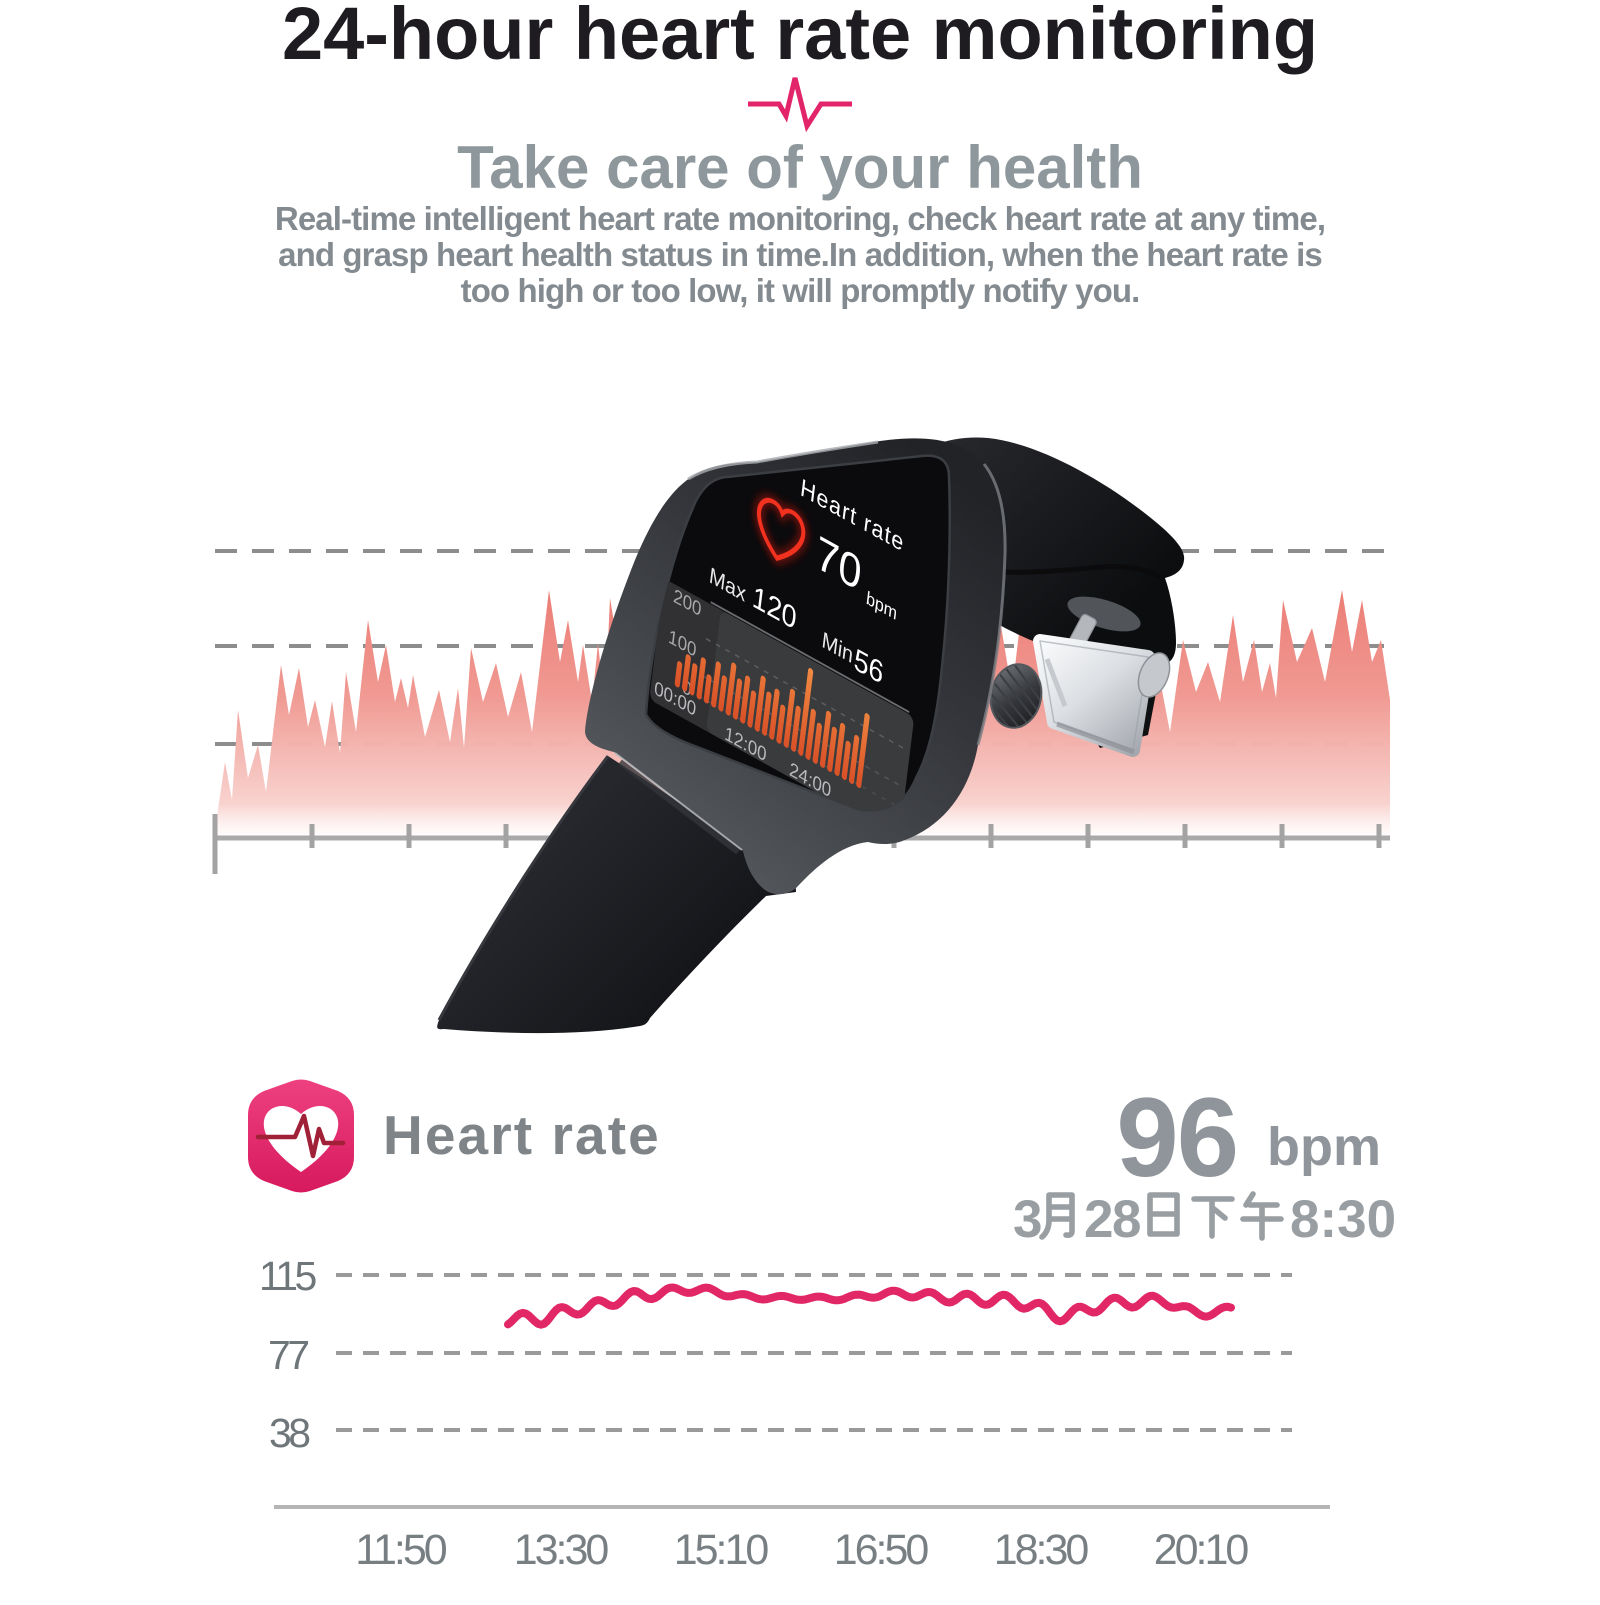 The image size is (1600, 1605). Describe the element at coordinates (1176, 1137) in the screenshot. I see `svg-text: 96` at that location.